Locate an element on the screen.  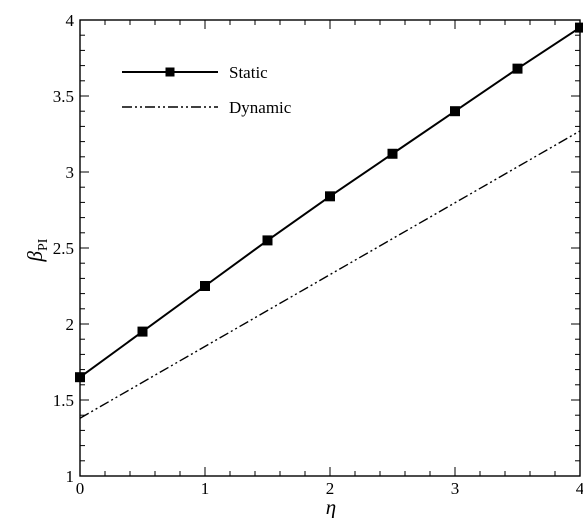
x-tick-label: 4 is located at coordinates (579, 488).